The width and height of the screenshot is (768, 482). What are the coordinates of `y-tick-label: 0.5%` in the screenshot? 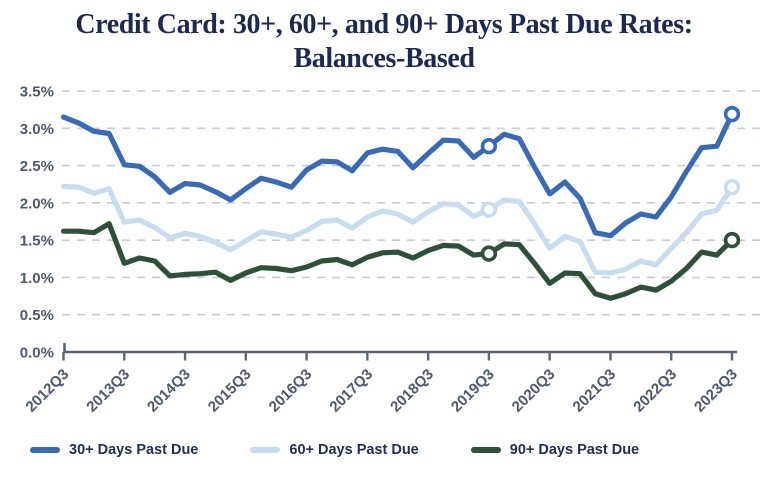 It's located at (37, 315).